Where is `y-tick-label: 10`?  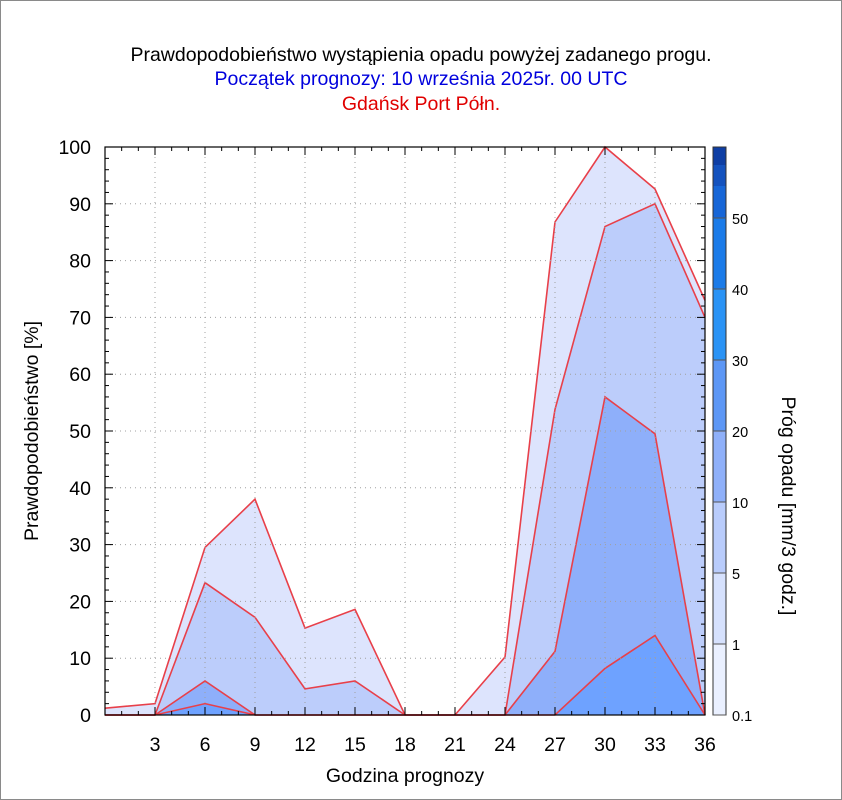
y-tick-label: 10 is located at coordinates (80, 659).